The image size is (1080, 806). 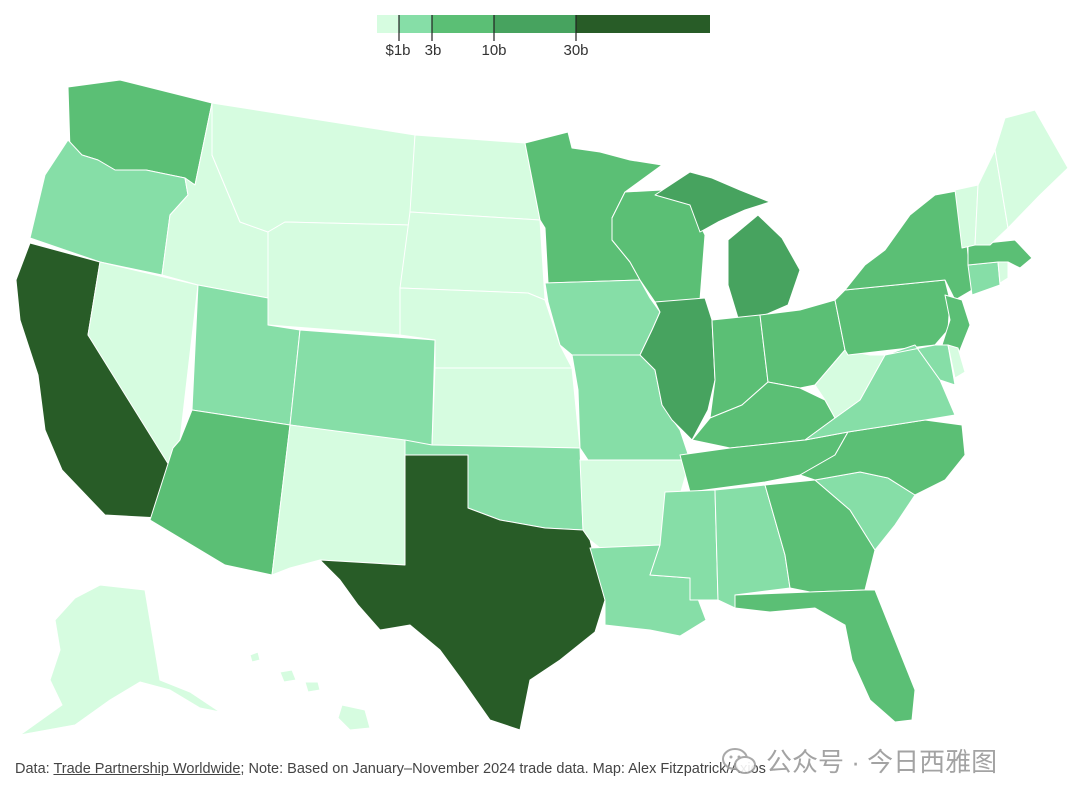 I want to click on state-RI, so click(x=1003, y=272).